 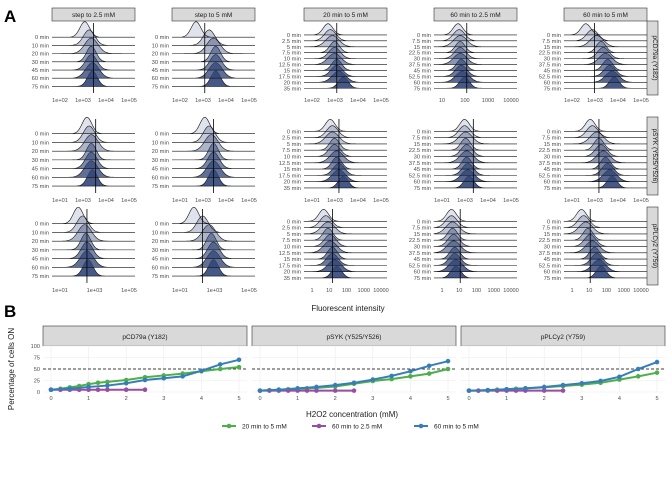 What do you see at coordinates (420, 66) in the screenshot?
I see `ridge-time-label: 37.5 min` at bounding box center [420, 66].